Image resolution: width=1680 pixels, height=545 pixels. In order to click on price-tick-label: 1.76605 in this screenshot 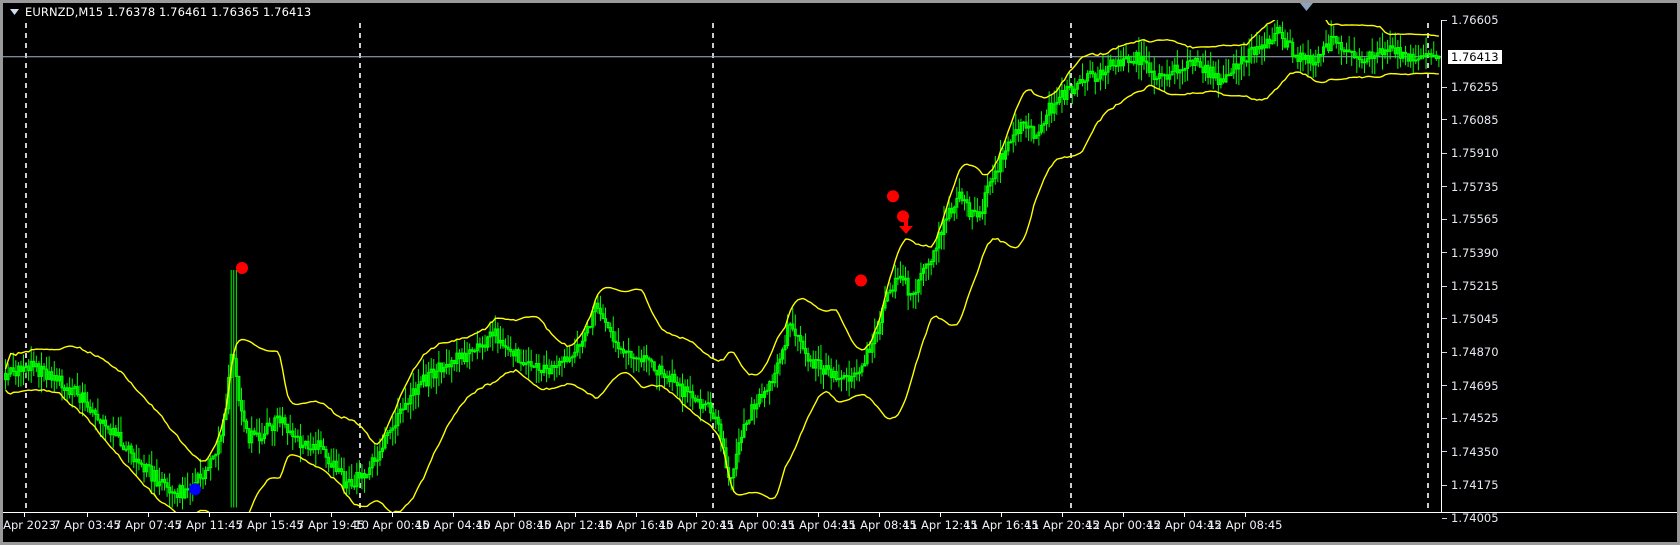, I will do `click(1475, 20)`.